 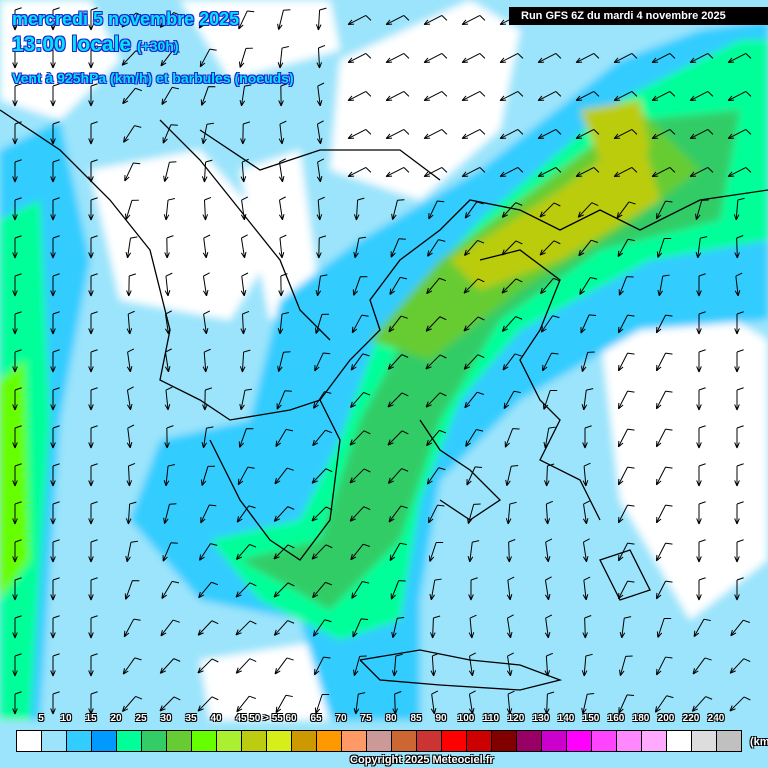 What do you see at coordinates (291, 718) in the screenshot?
I see `scale-label: 60` at bounding box center [291, 718].